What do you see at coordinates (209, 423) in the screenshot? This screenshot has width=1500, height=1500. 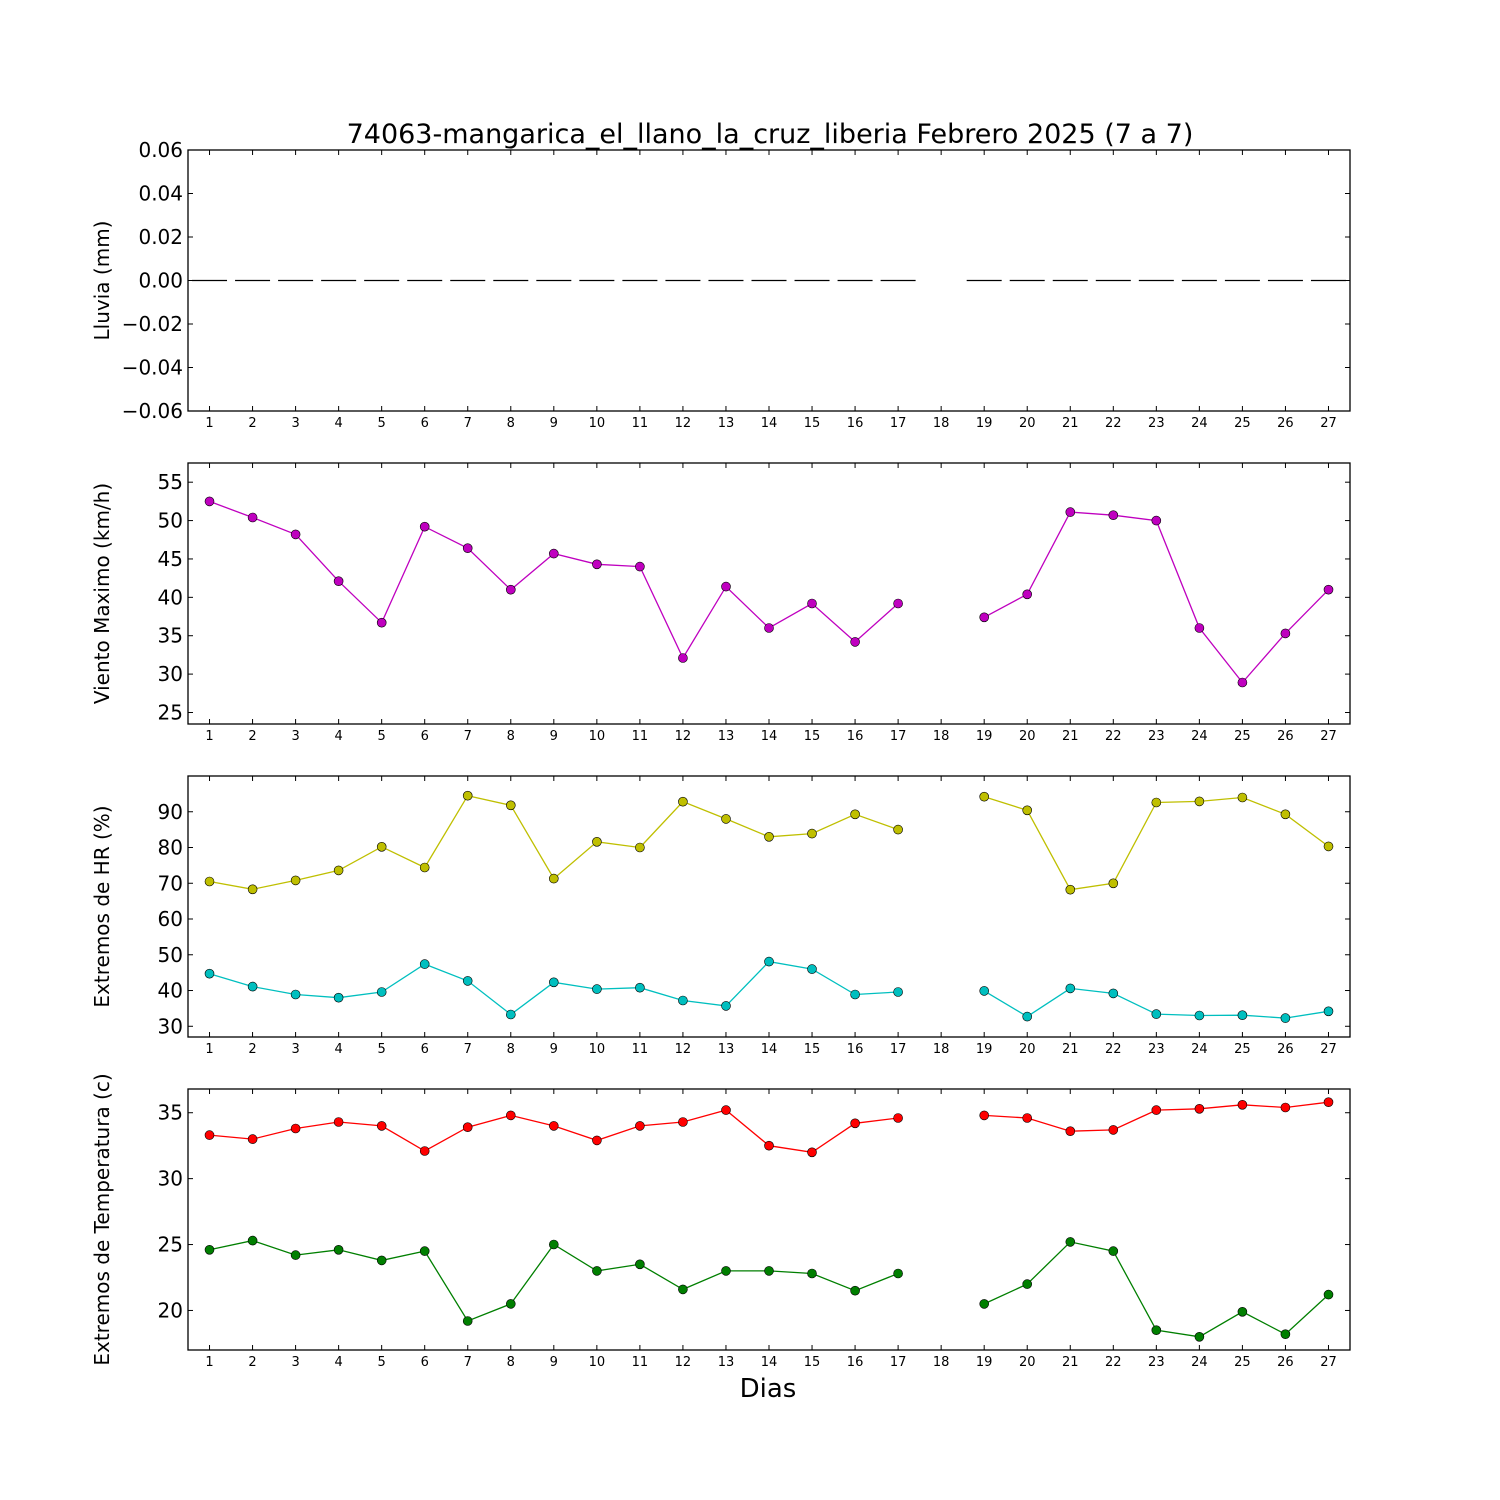 I see `rain-xtick-label: 1` at bounding box center [209, 423].